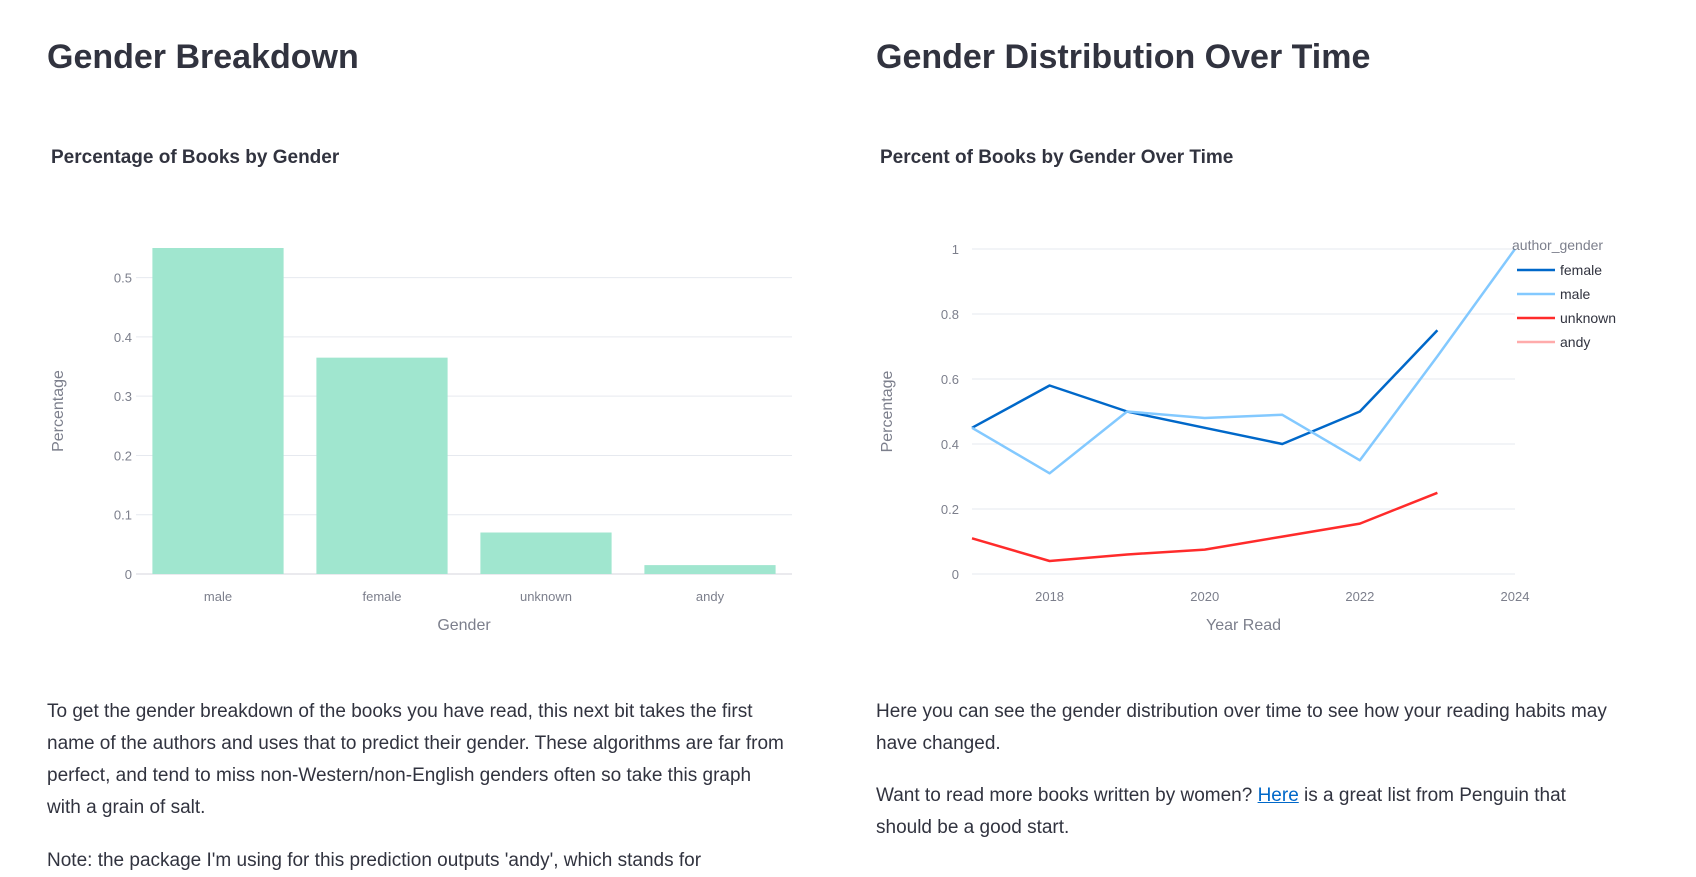  What do you see at coordinates (1581, 270) in the screenshot?
I see `legend-label-female: female` at bounding box center [1581, 270].